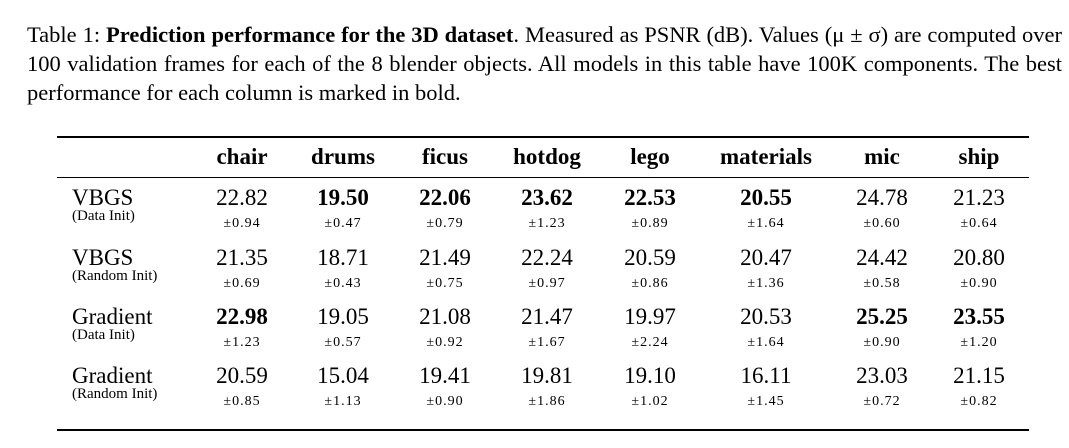 The width and height of the screenshot is (1069, 448). I want to click on psnr-mean: 16.11, so click(766, 375).